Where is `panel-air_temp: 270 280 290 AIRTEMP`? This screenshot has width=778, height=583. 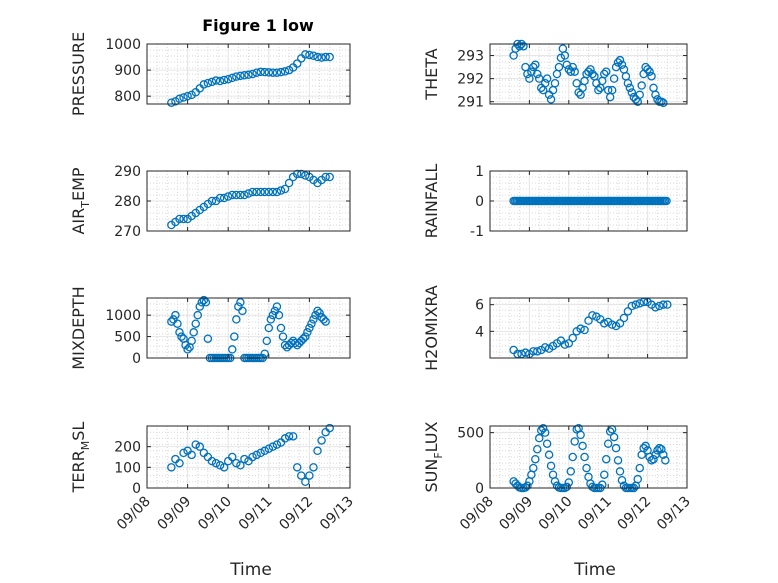 panel-air_temp: 270 280 290 AIRTEMP is located at coordinates (210, 202).